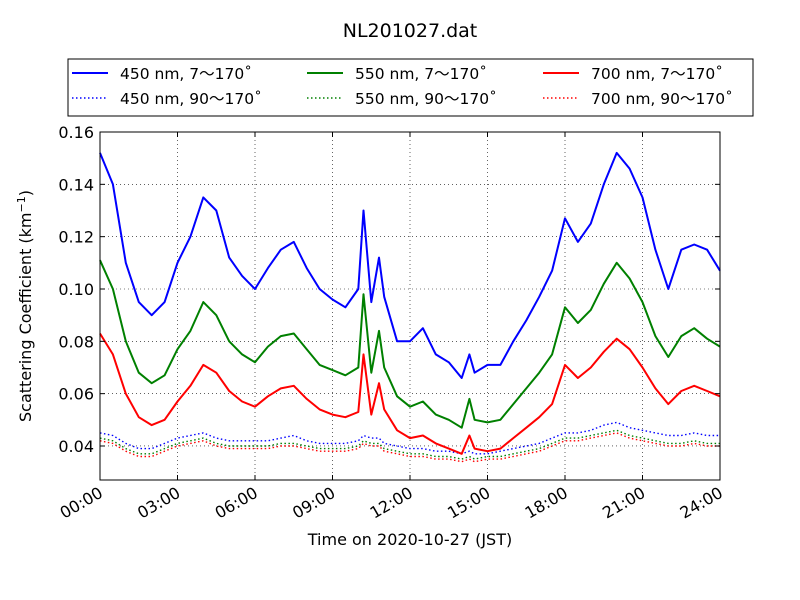  I want to click on y-tick-label: 0.04, so click(76, 446).